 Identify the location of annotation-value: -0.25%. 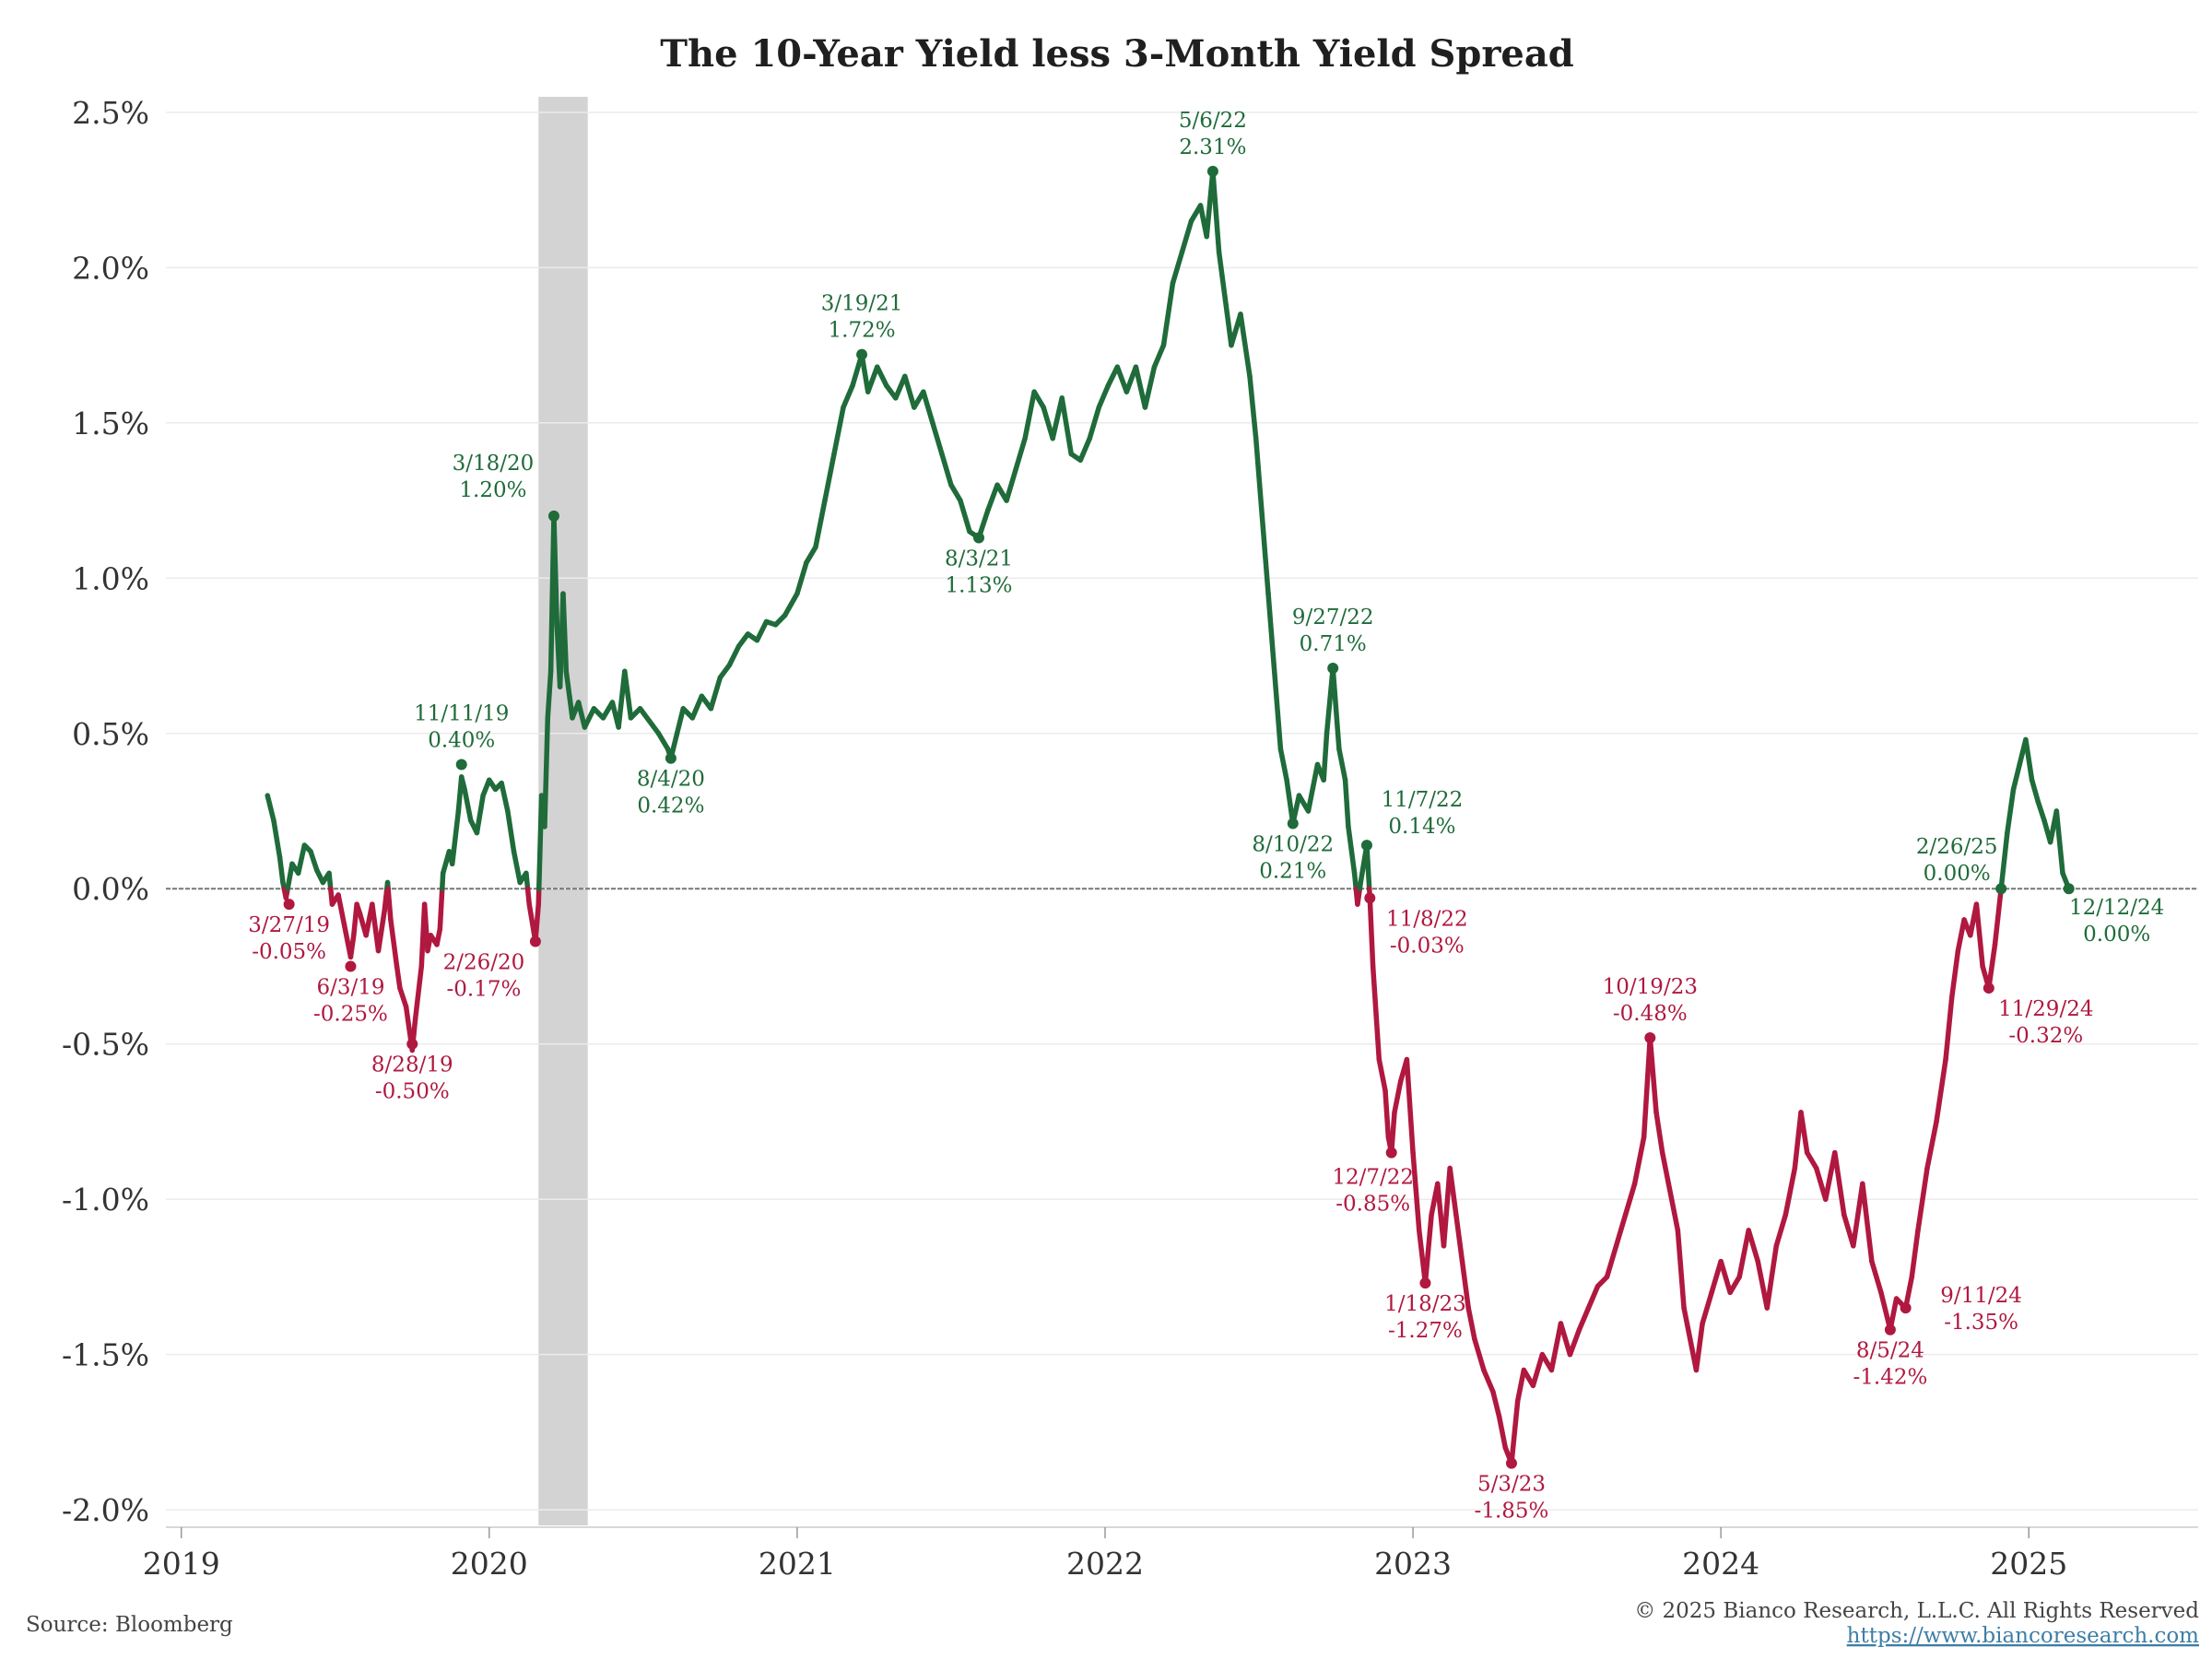
(350, 1014).